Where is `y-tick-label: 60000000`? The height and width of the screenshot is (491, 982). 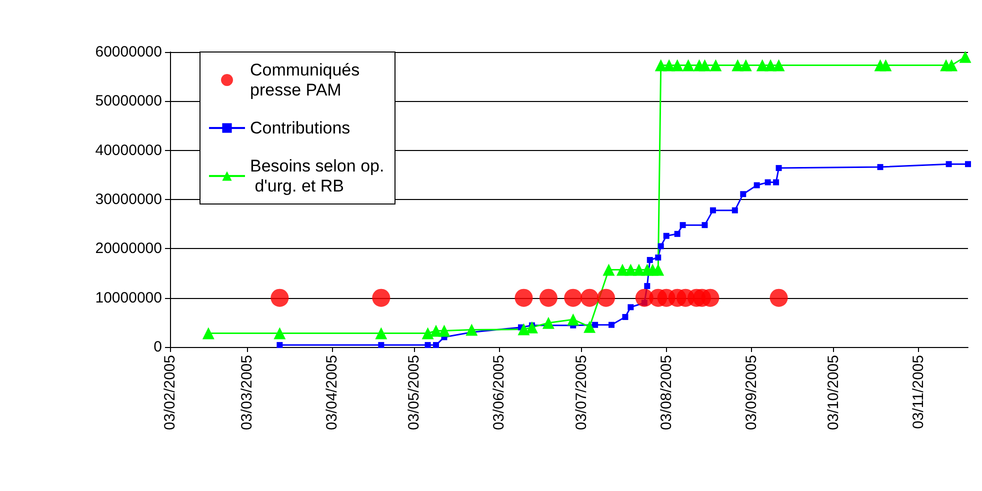 y-tick-label: 60000000 is located at coordinates (128, 52).